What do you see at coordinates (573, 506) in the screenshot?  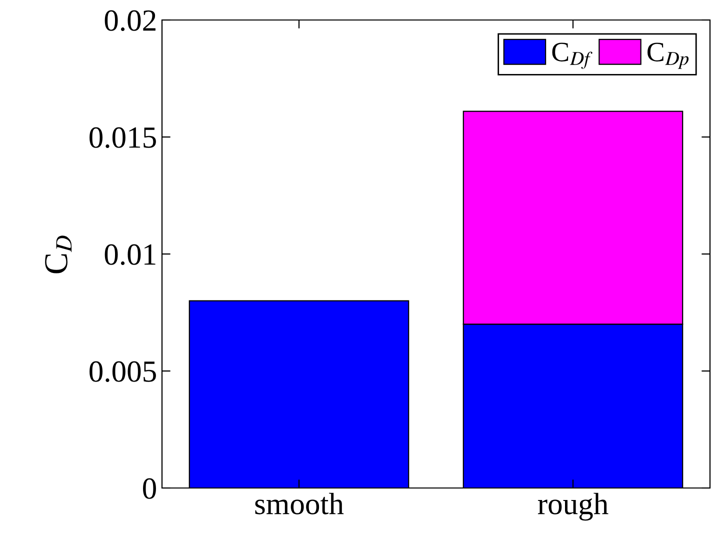 I see `x-tick-label: rough` at bounding box center [573, 506].